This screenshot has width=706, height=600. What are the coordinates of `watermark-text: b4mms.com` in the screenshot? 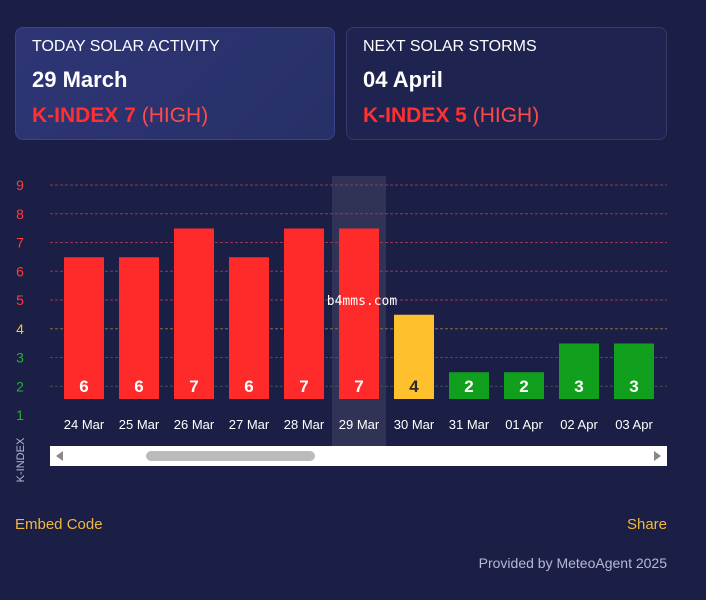 It's located at (362, 301).